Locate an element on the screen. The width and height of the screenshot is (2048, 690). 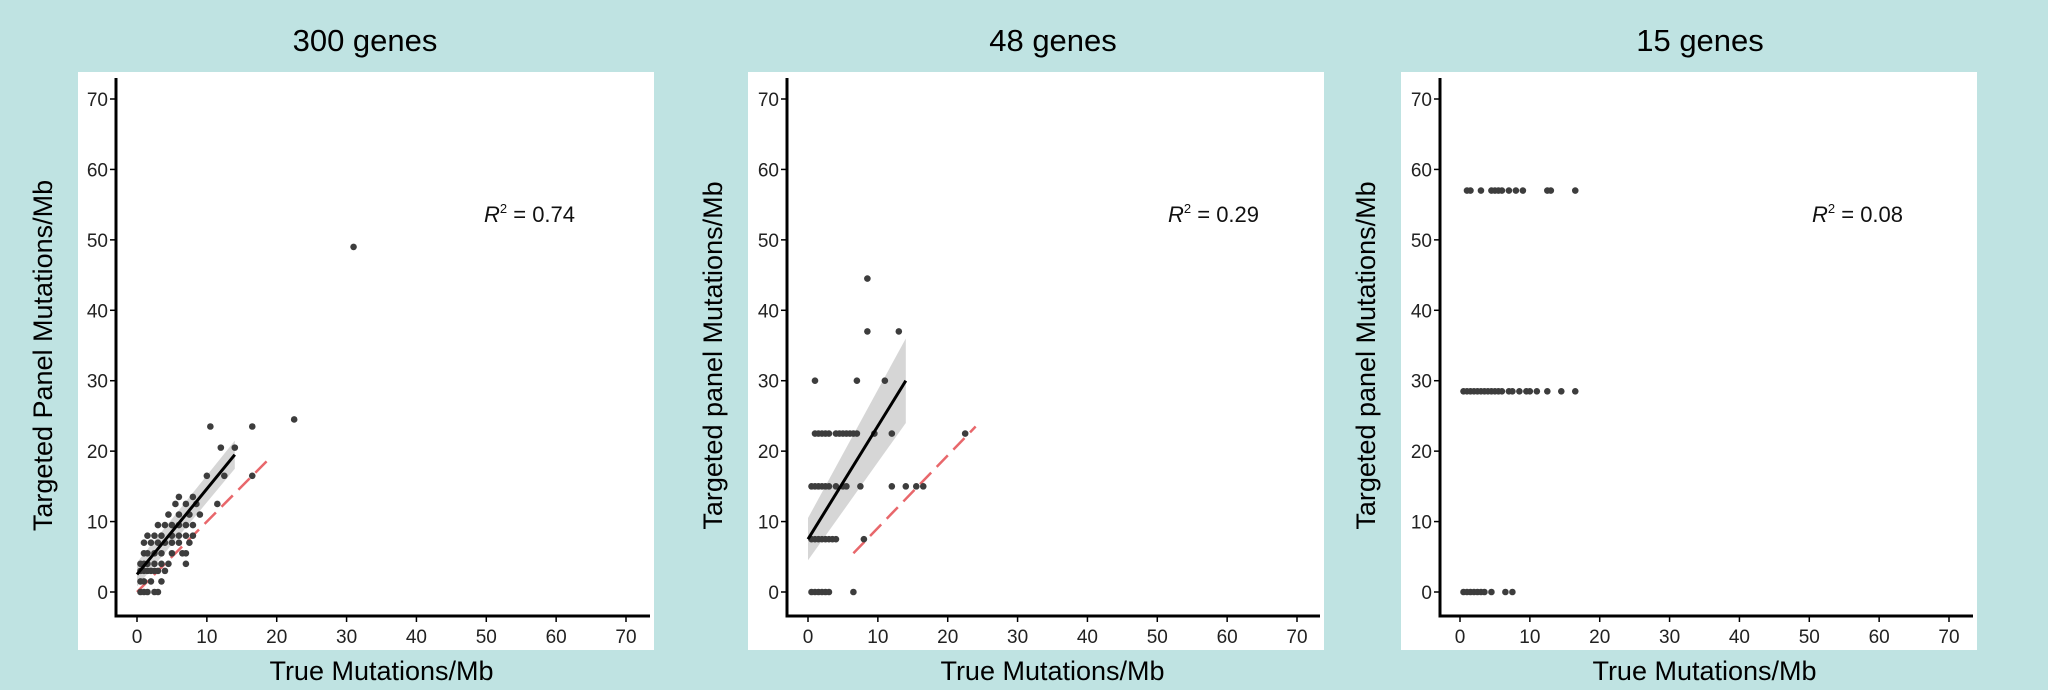
chart-title: 300 genes is located at coordinates (365, 40).